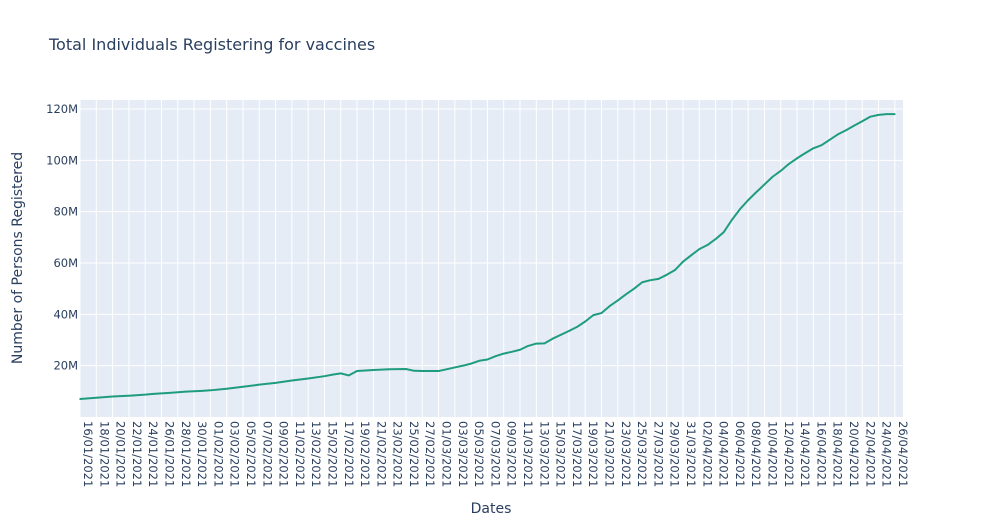  What do you see at coordinates (65, 212) in the screenshot?
I see `y-tick-label: 80M` at bounding box center [65, 212].